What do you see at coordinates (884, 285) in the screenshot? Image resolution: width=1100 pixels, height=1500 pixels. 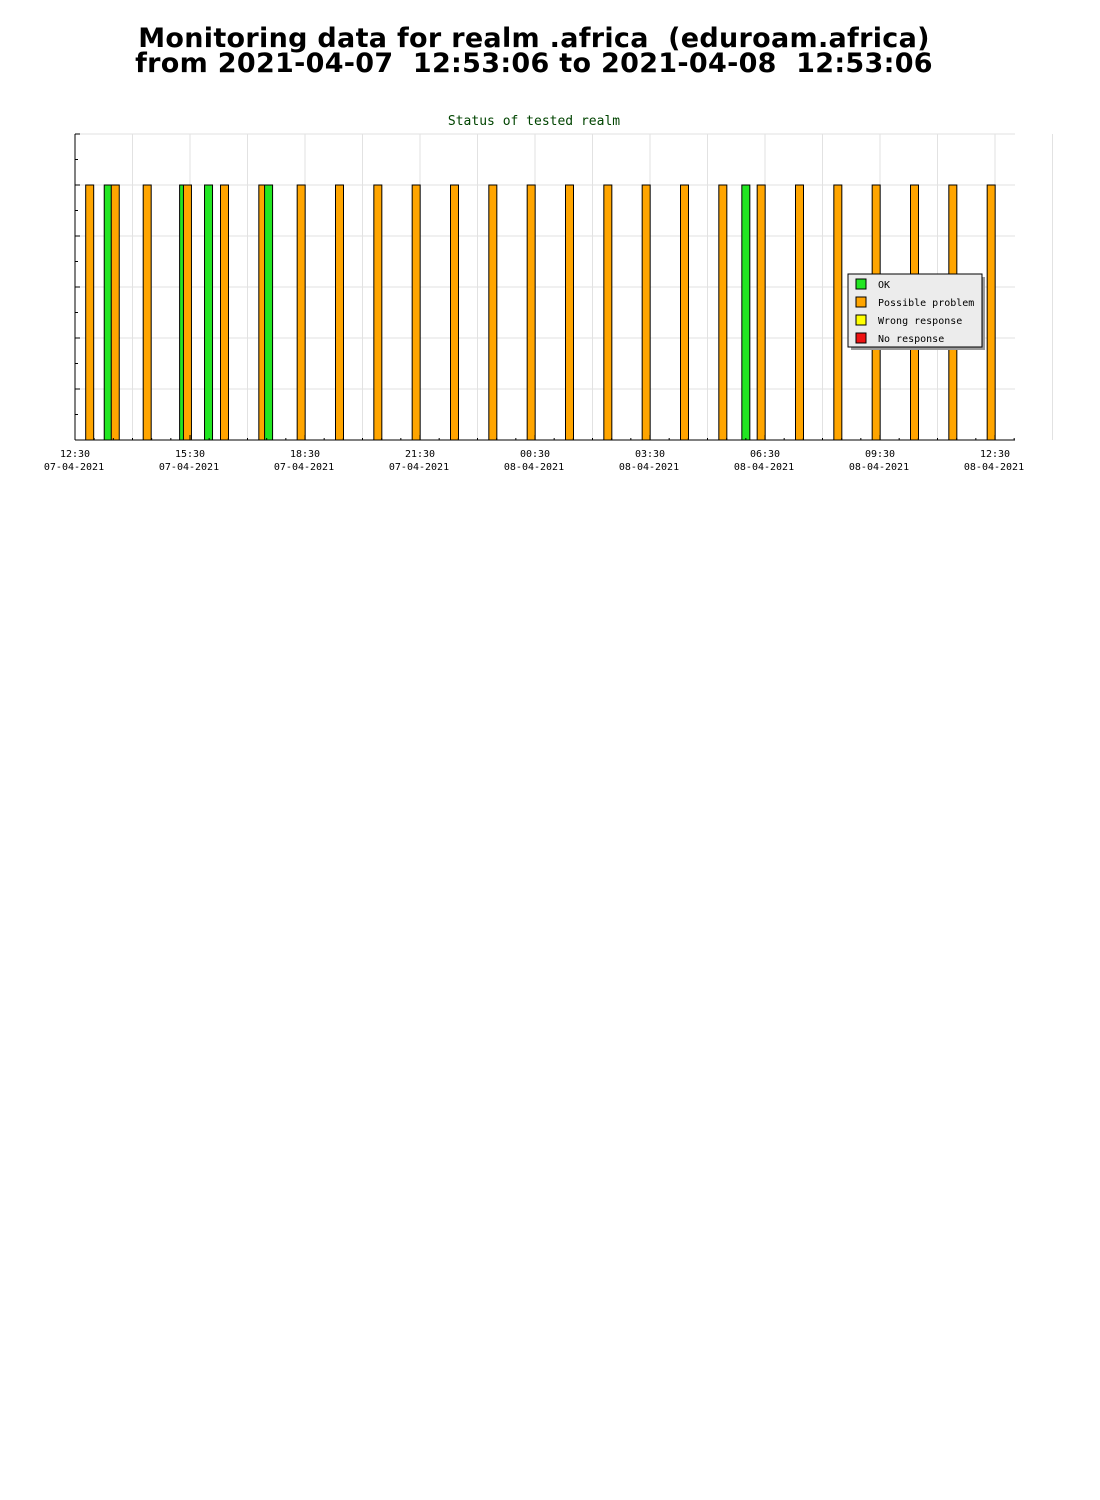 I see `legend-label: OK` at bounding box center [884, 285].